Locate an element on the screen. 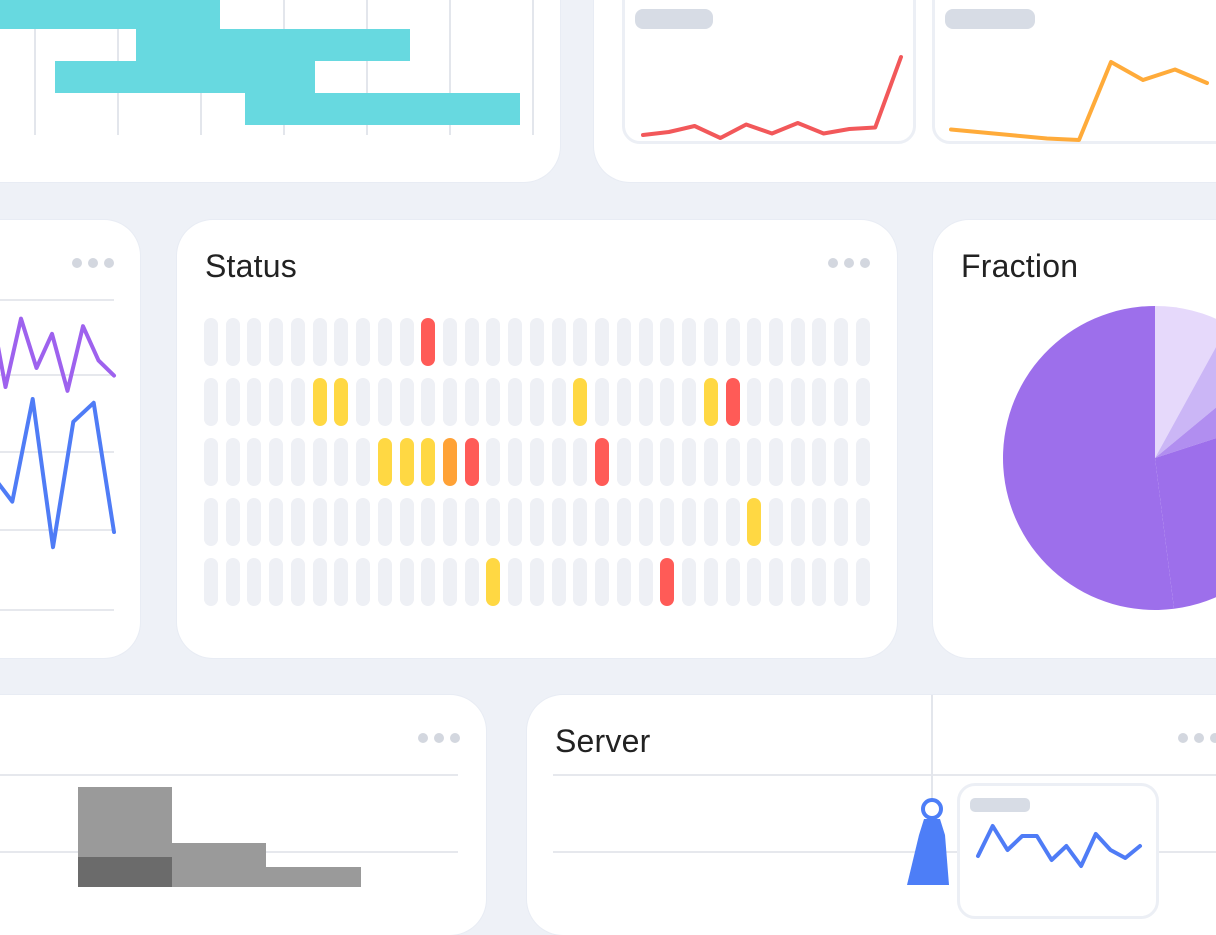 Image resolution: width=1216 pixels, height=935 pixels. sparkline-widget-red is located at coordinates (769, 72).